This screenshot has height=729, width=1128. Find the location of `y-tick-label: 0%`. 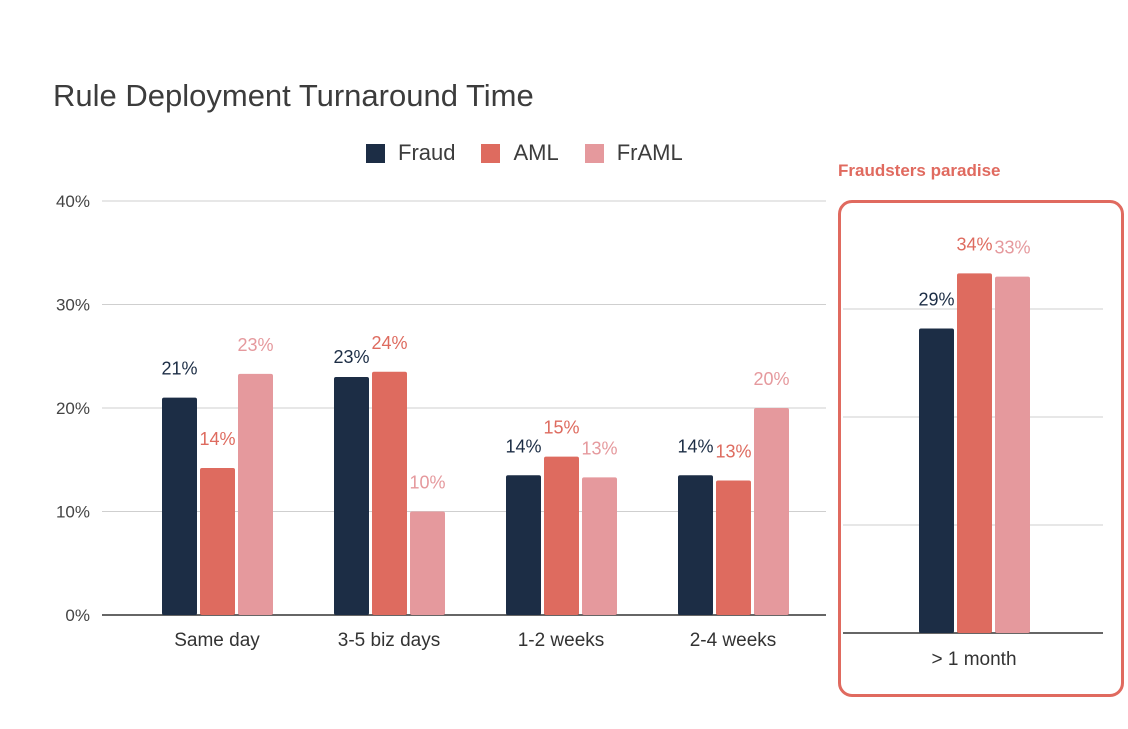

y-tick-label: 0% is located at coordinates (77, 615).